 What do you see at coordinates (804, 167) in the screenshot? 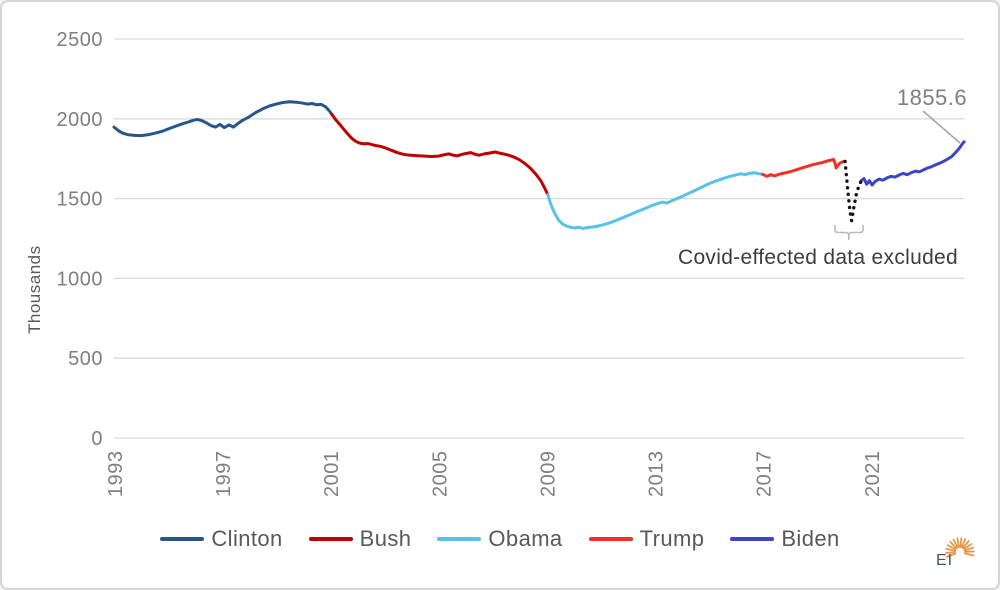
I see `series-line-trump` at bounding box center [804, 167].